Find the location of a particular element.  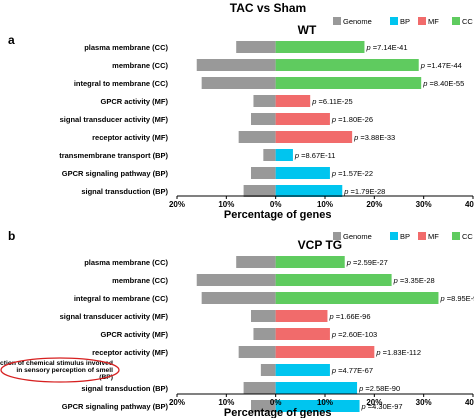

p-value-label: p =8.40E-55 is located at coordinates (443, 83).